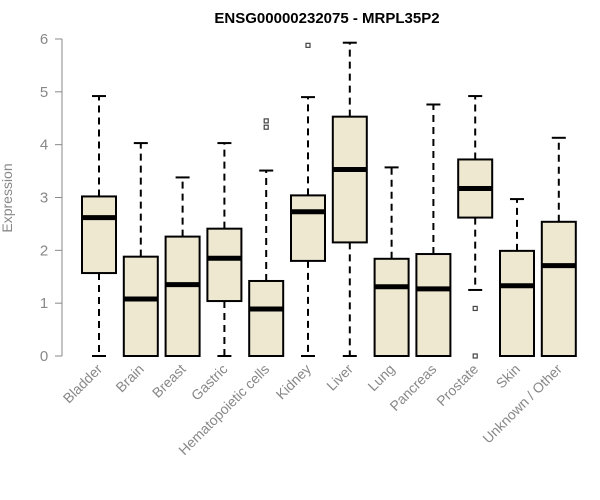 Image resolution: width=600 pixels, height=500 pixels. Describe the element at coordinates (522, 404) in the screenshot. I see `x-tick-label: Unknown / Other` at that location.